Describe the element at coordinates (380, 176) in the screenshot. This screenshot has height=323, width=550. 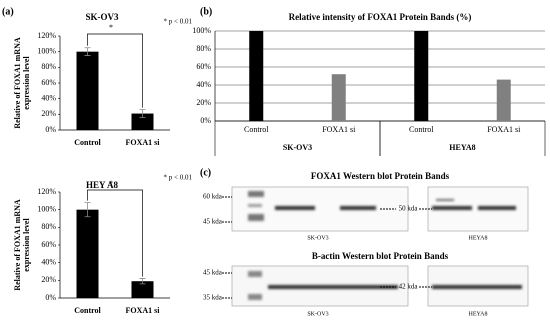
I see `blot-title: FOXA1 Western blot Protein Bands` at that location.